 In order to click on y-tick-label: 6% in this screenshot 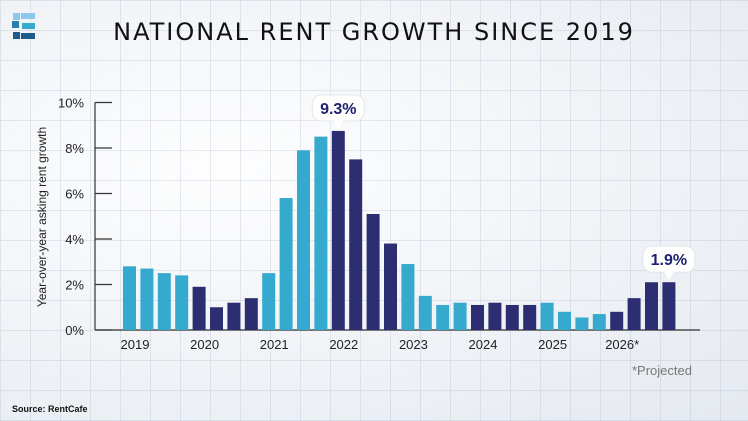, I will do `click(74, 194)`.